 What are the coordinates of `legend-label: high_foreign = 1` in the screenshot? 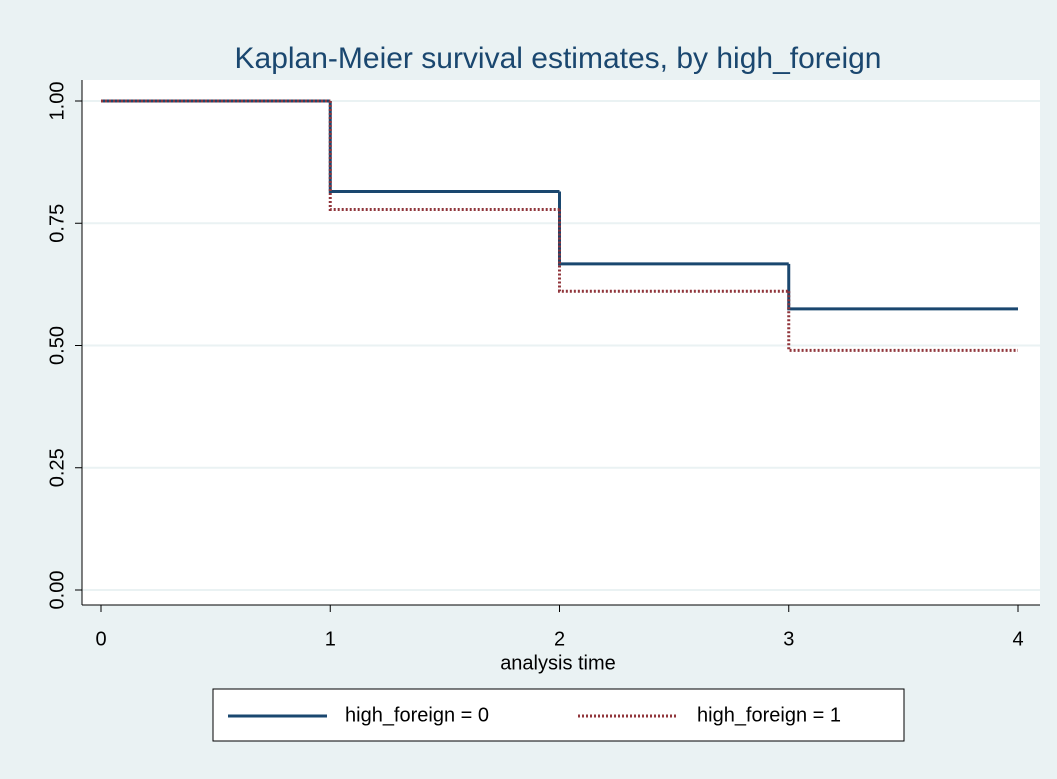 It's located at (769, 715).